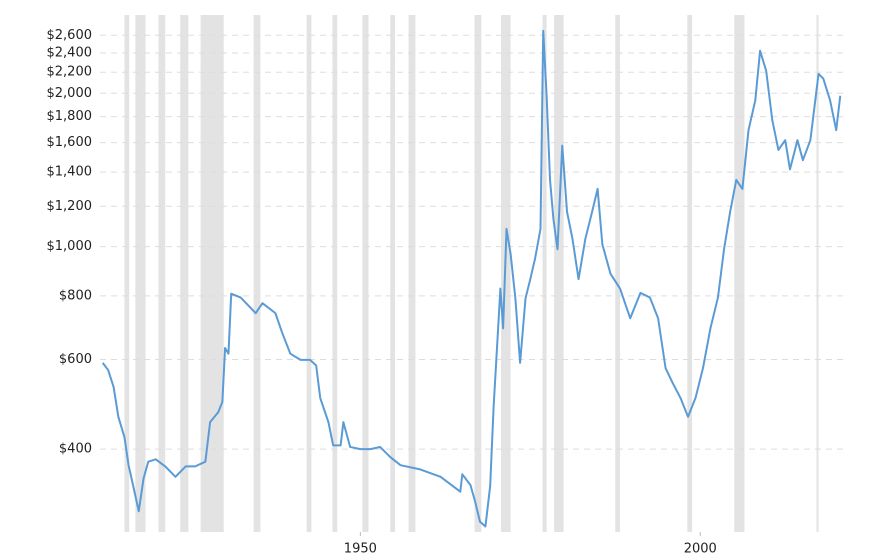 The width and height of the screenshot is (888, 560). I want to click on y-tick-label: $2,200, so click(70, 72).